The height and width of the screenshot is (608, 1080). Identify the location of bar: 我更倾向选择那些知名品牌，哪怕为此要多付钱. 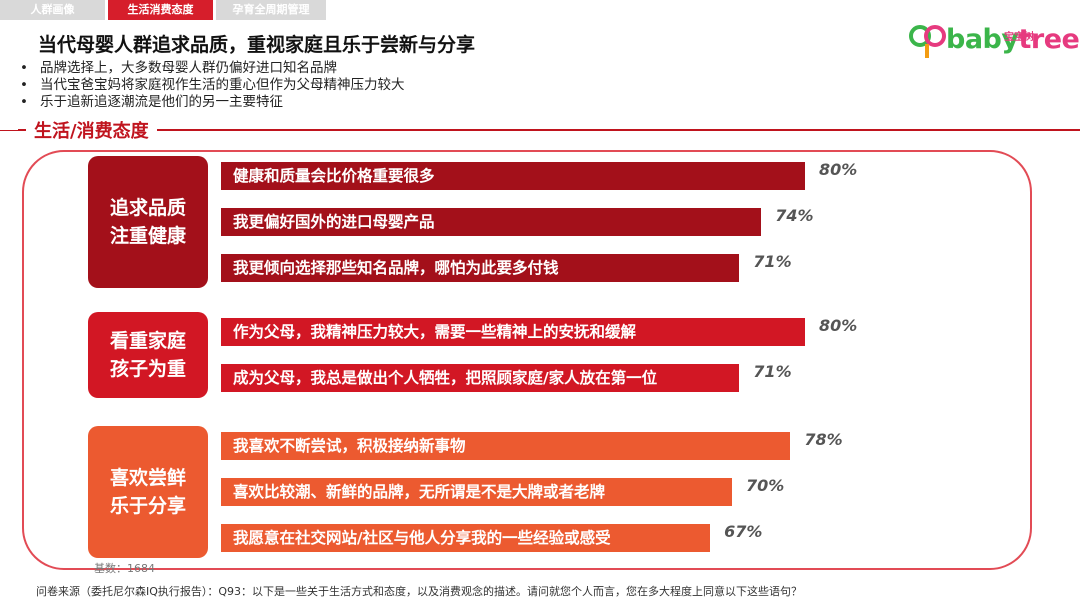
(480, 268).